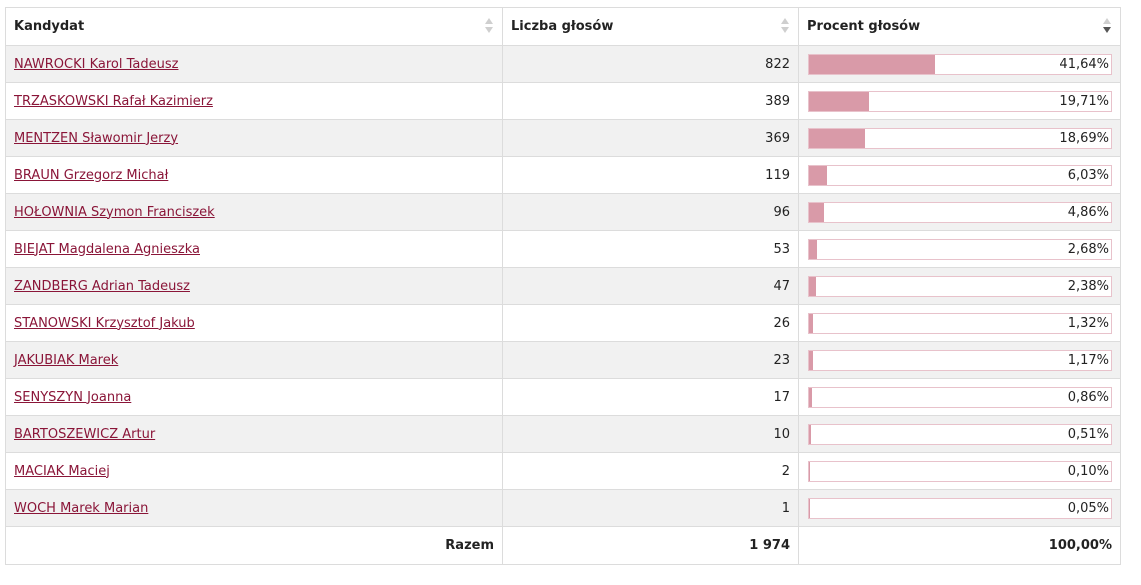 The width and height of the screenshot is (1141, 585). Describe the element at coordinates (254, 508) in the screenshot. I see `candidate-cell: WOCH Marek Marian` at that location.